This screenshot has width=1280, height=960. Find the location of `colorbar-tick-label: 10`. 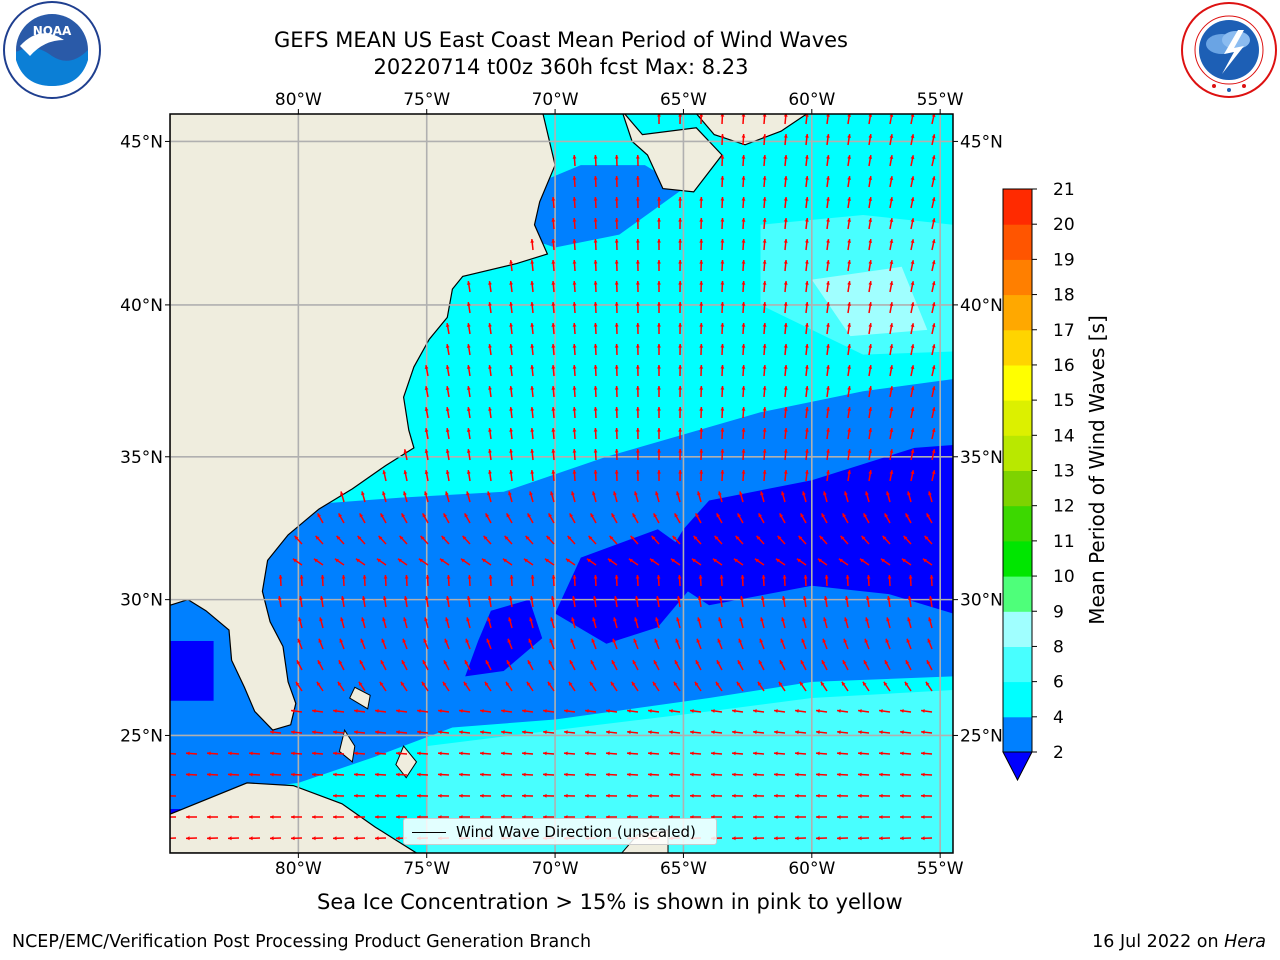

colorbar-tick-label: 10 is located at coordinates (1064, 577).